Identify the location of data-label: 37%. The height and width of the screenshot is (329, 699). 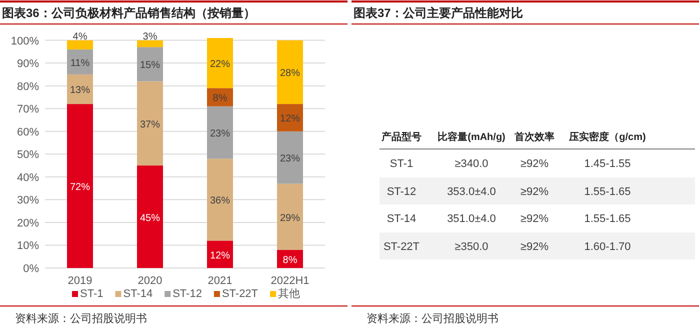
(150, 124).